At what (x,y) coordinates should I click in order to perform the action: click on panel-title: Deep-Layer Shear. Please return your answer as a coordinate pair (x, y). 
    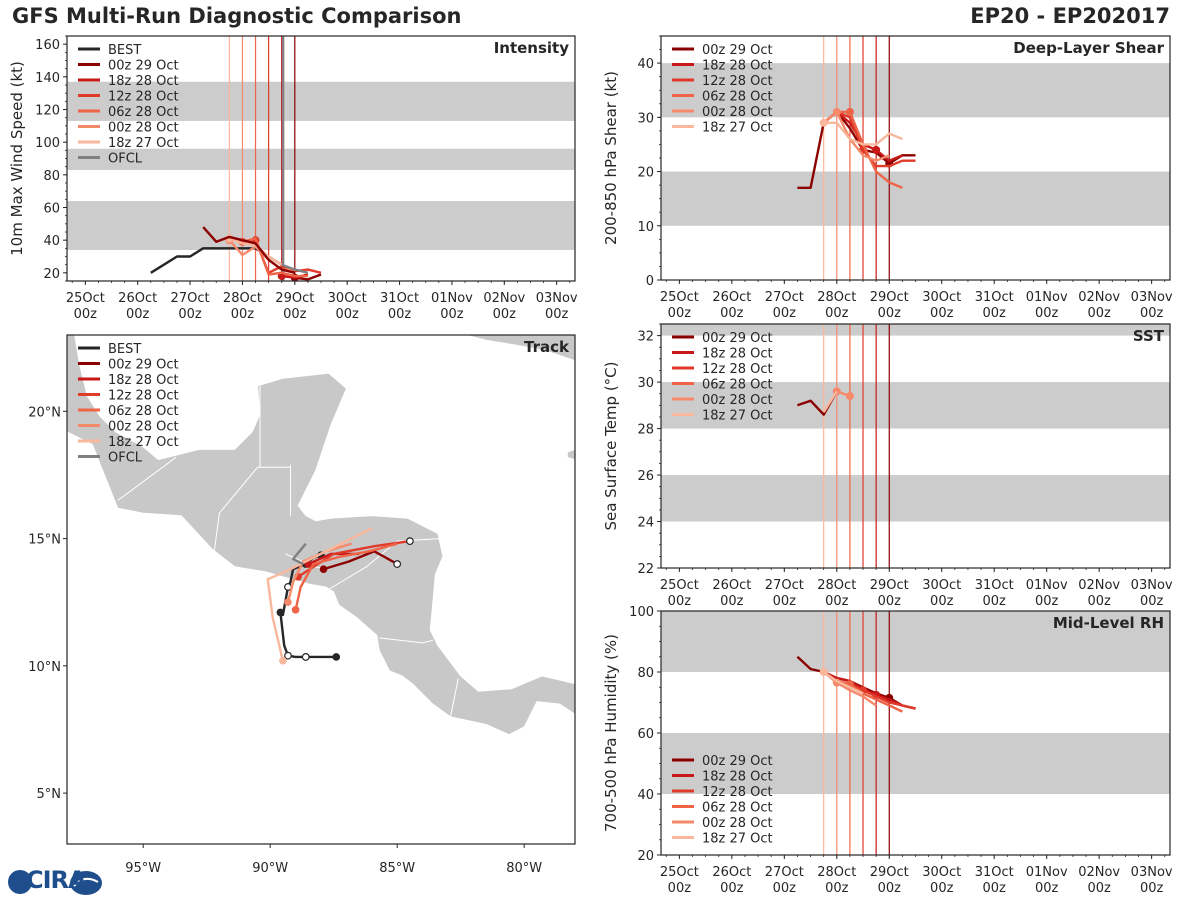
    Looking at the image, I should click on (1088, 48).